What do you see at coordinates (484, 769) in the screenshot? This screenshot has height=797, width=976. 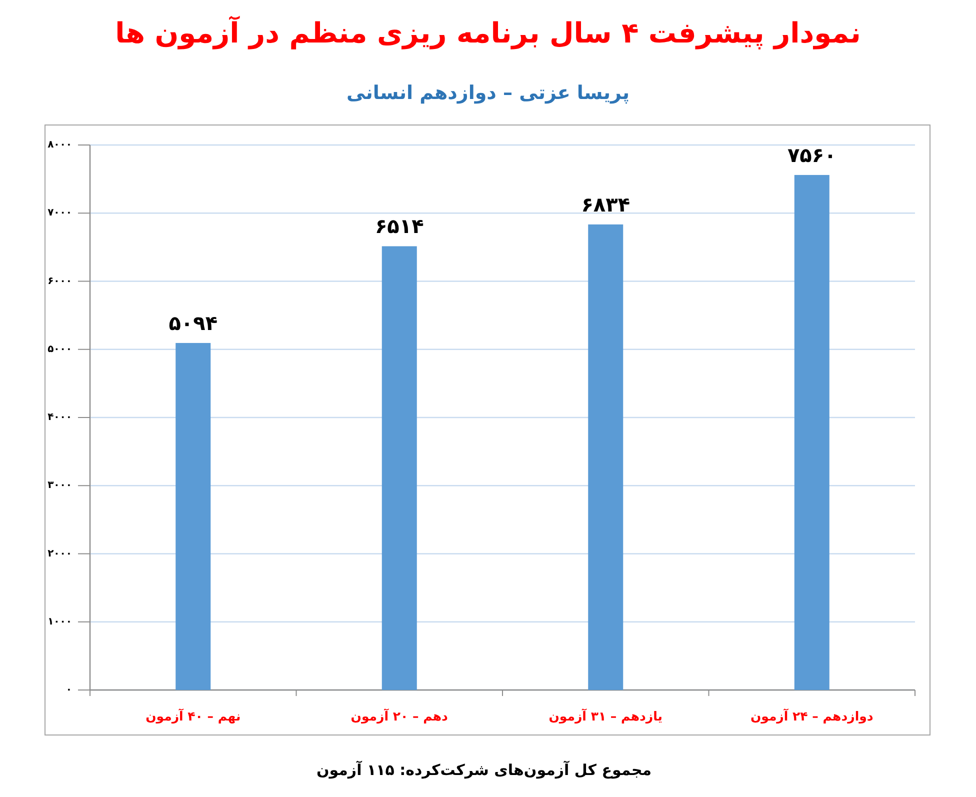 I see `text: مجموع کل آزمون‌های شرکت‌کرده: ۱۱۵ آزمون` at bounding box center [484, 769].